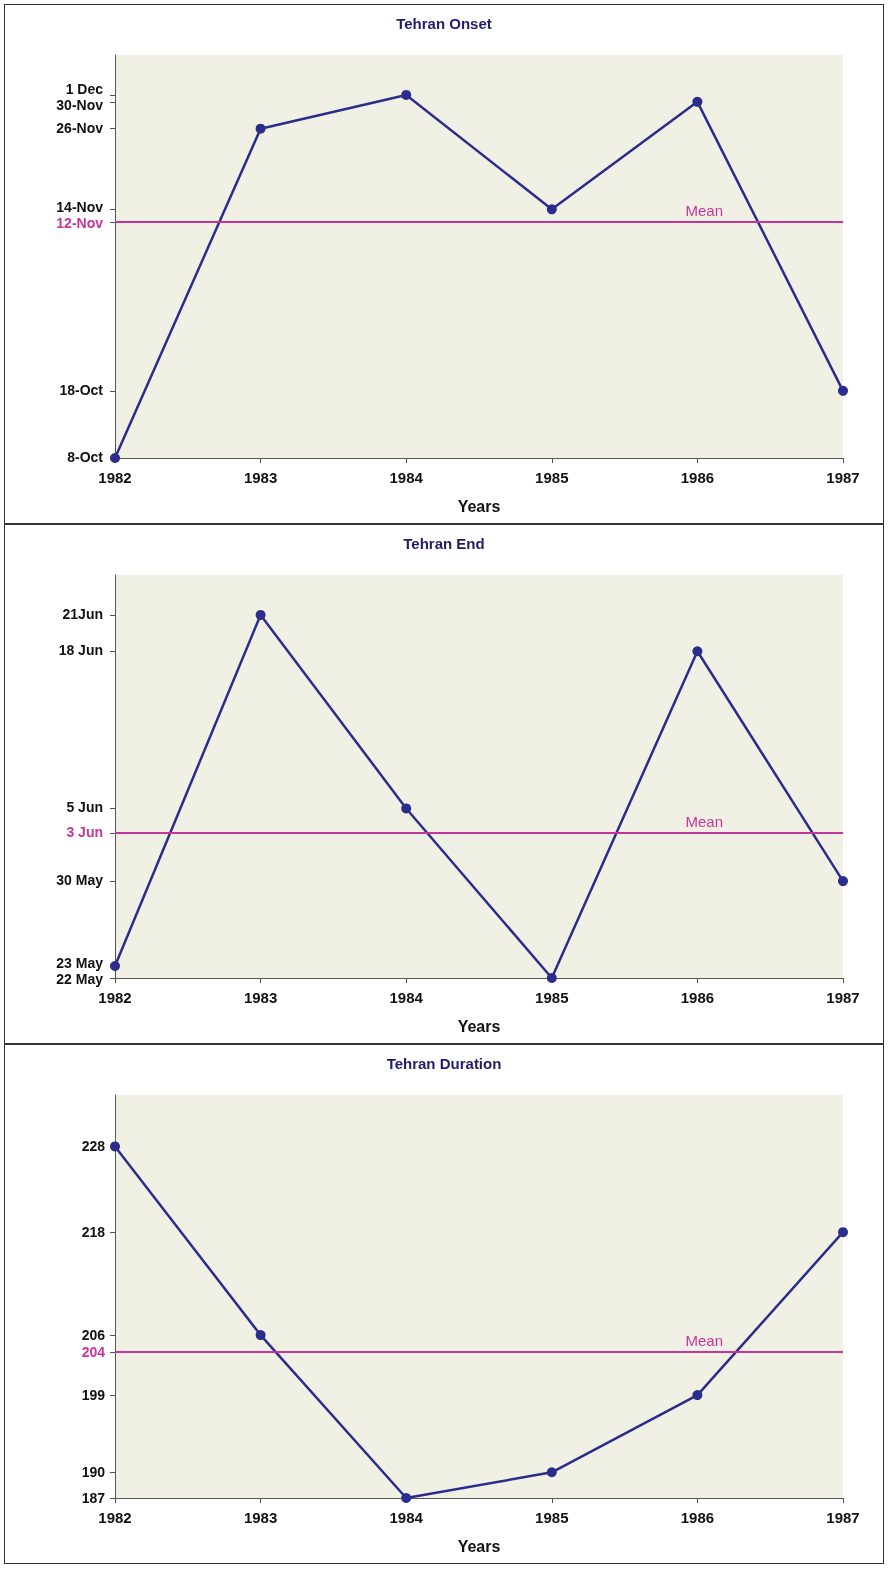 The height and width of the screenshot is (1577, 892). What do you see at coordinates (80, 105) in the screenshot?
I see `text: 30-Nov` at bounding box center [80, 105].